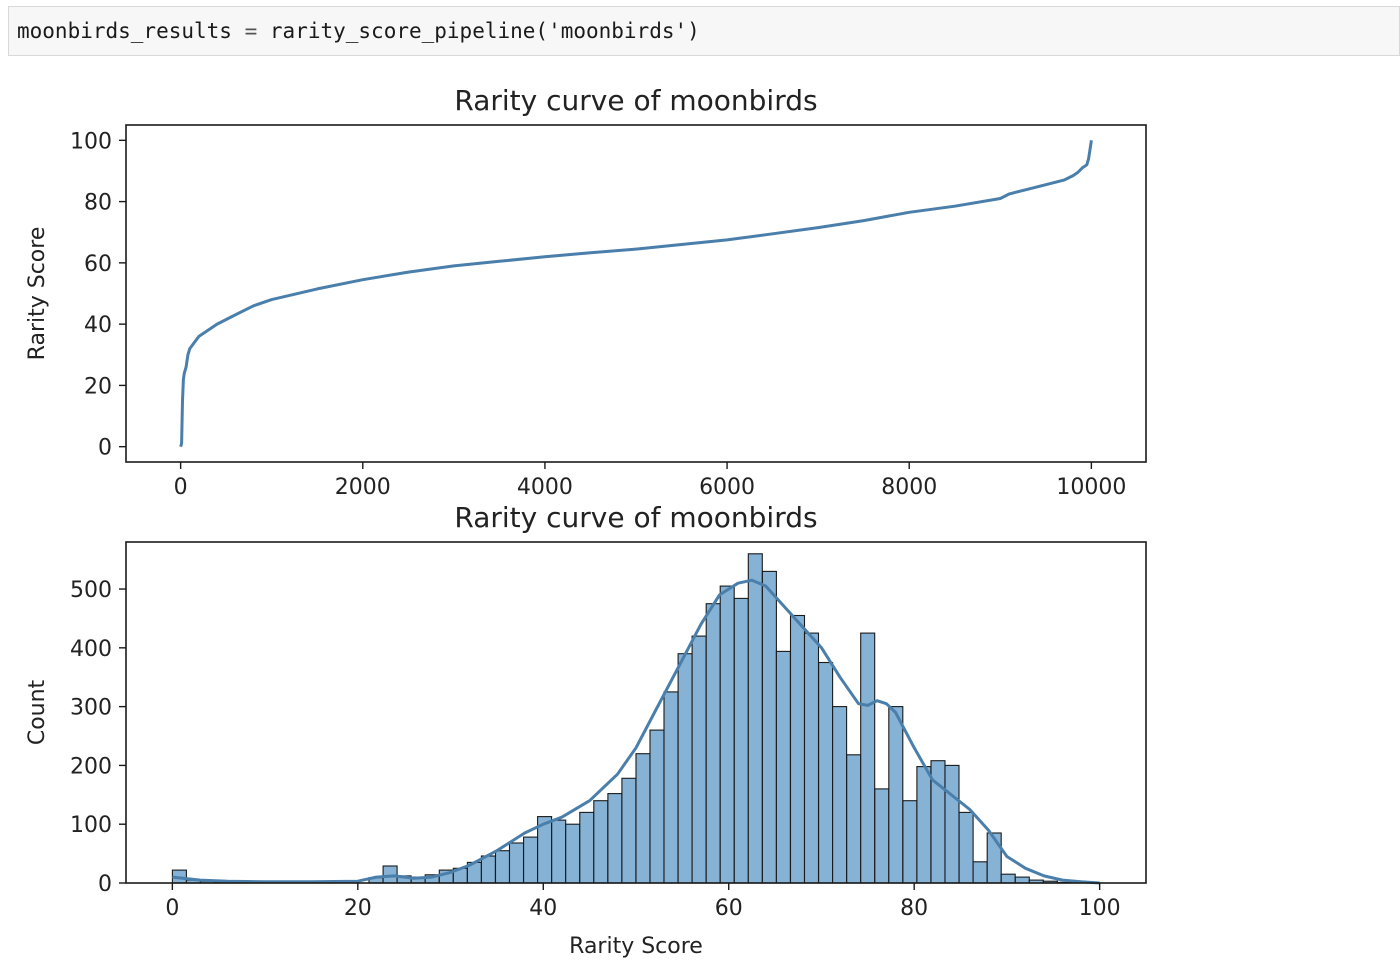 Image resolution: width=1400 pixels, height=979 pixels. Describe the element at coordinates (618, 31) in the screenshot. I see `code-argument: 'moonbirds'` at that location.